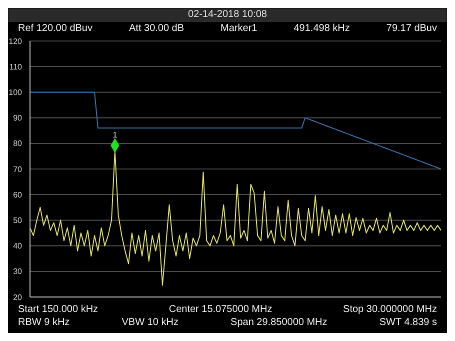  I want to click on y-tick-label: 40, so click(18, 246).